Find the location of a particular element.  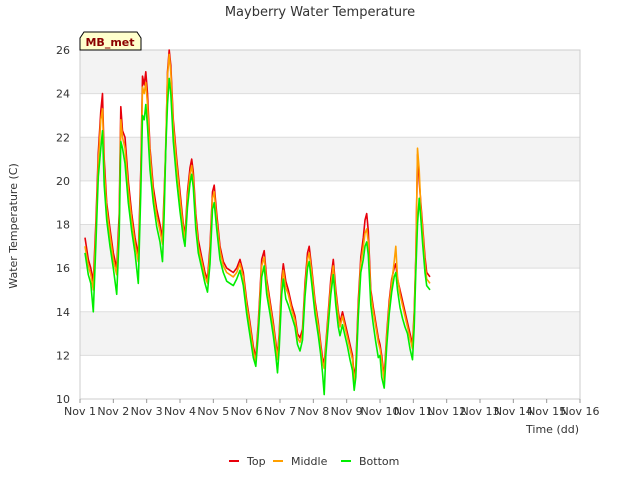

y-tick-label: 14 is located at coordinates (63, 312).